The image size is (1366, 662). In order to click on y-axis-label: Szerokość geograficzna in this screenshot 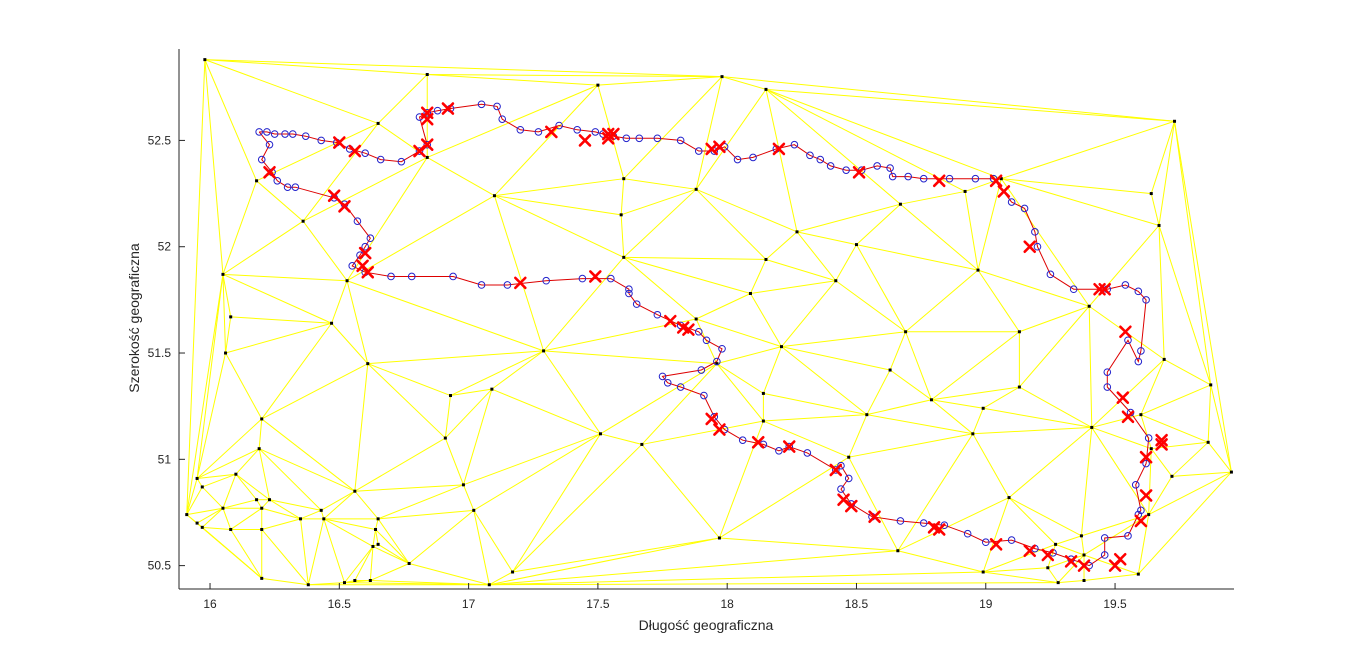, I will do `click(134, 318)`.